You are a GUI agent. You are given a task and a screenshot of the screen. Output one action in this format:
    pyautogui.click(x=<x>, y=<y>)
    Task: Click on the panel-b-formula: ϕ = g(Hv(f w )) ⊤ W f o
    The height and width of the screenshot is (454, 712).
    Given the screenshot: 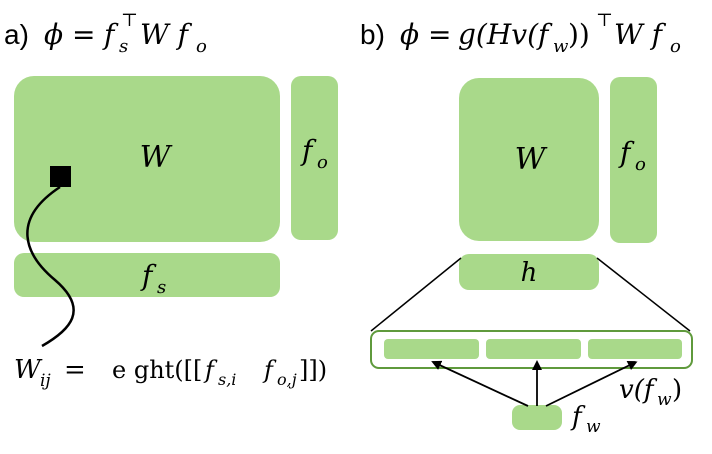 What is the action you would take?
    pyautogui.click(x=540, y=33)
    